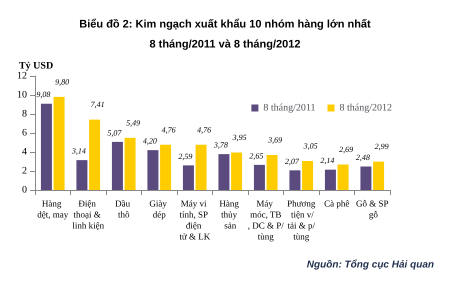  Describe the element at coordinates (366, 108) in the screenshot. I see `legend-label: 8 tháng/2012` at that location.